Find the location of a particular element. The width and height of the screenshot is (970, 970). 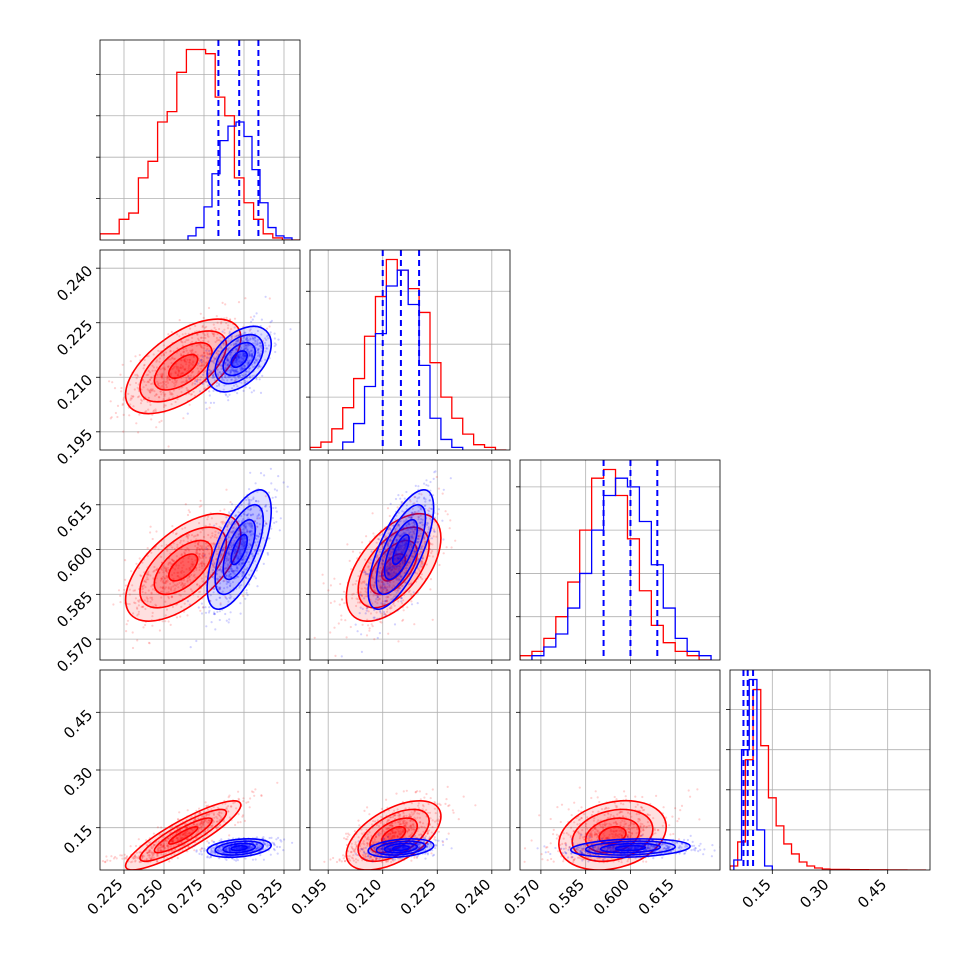

density-fill is located at coordinates (239, 549).